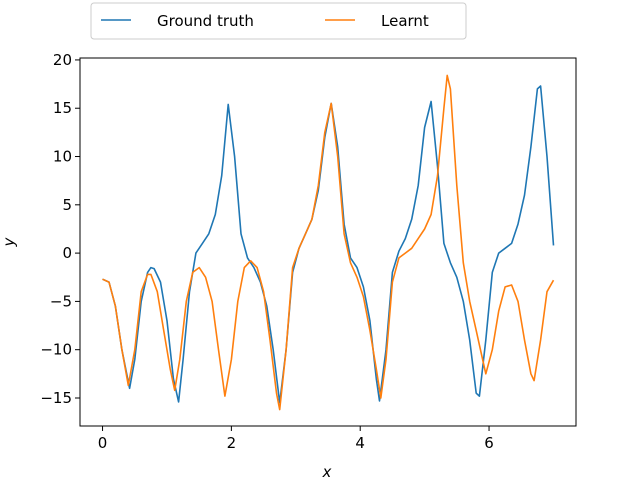 This screenshot has width=640, height=484. Describe the element at coordinates (360, 443) in the screenshot. I see `x-tick-label: 4` at that location.